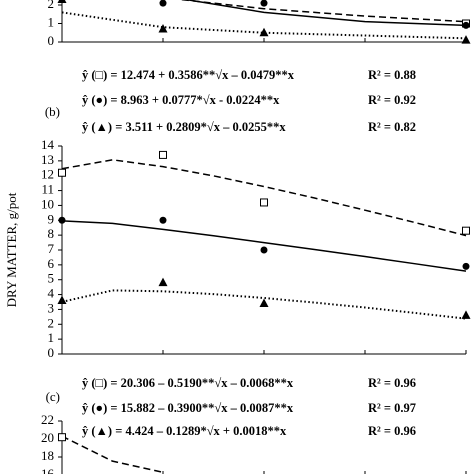  Describe the element at coordinates (47, 159) in the screenshot. I see `y-tick-label: 13` at that location.